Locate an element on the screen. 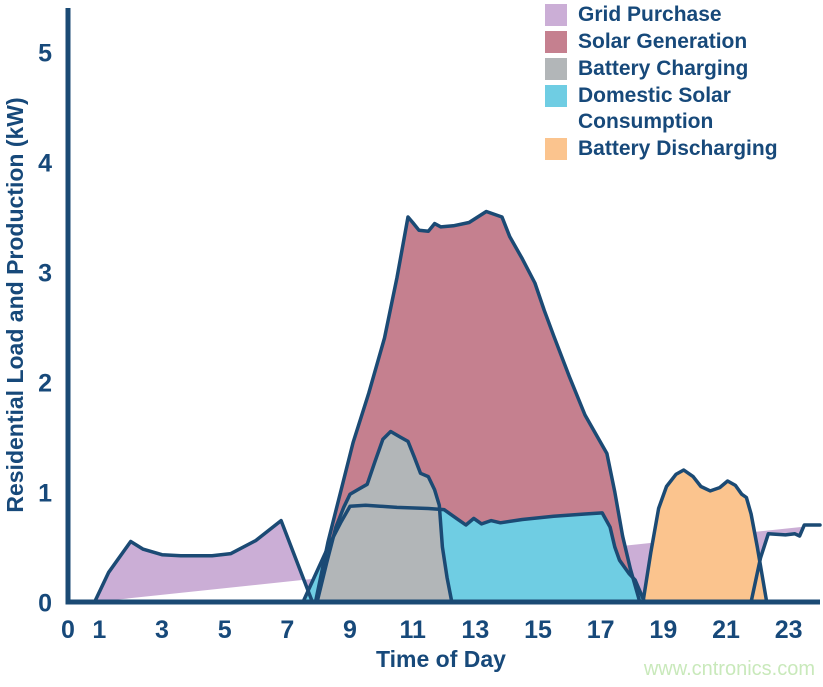 This screenshot has width=823, height=687. legend-label: Grid Purchase is located at coordinates (650, 14).